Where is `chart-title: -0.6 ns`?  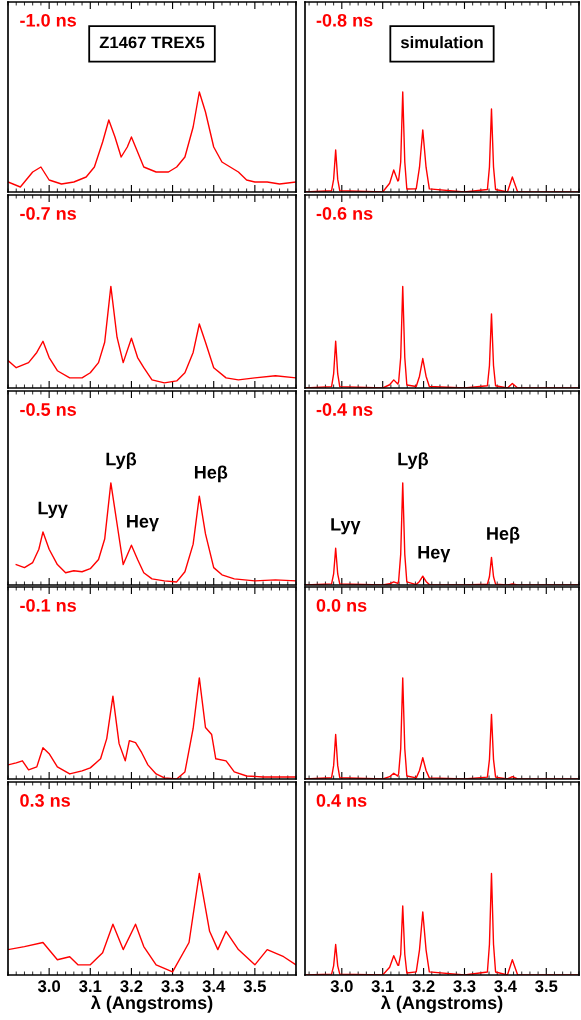
chart-title: -0.6 ns is located at coordinates (344, 213).